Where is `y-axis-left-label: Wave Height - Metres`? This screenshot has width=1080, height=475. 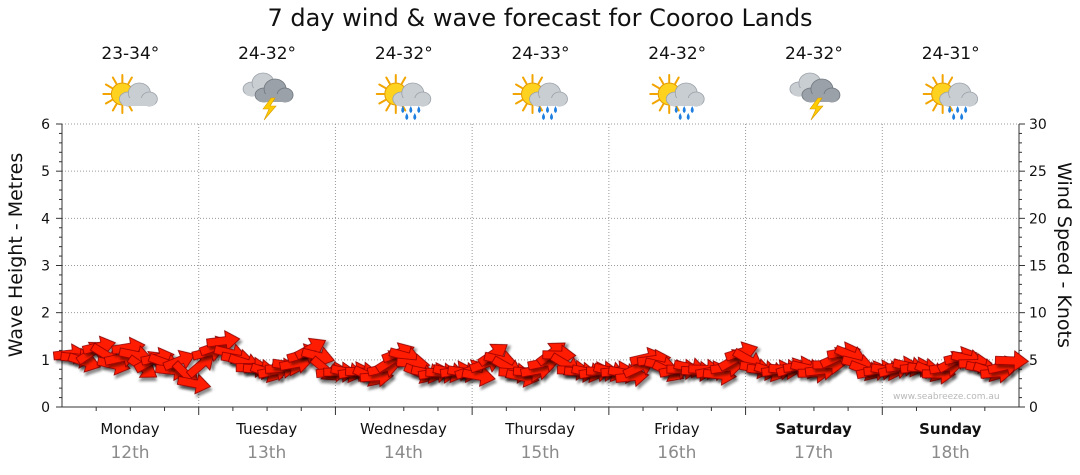 y-axis-left-label: Wave Height - Metres is located at coordinates (16, 255).